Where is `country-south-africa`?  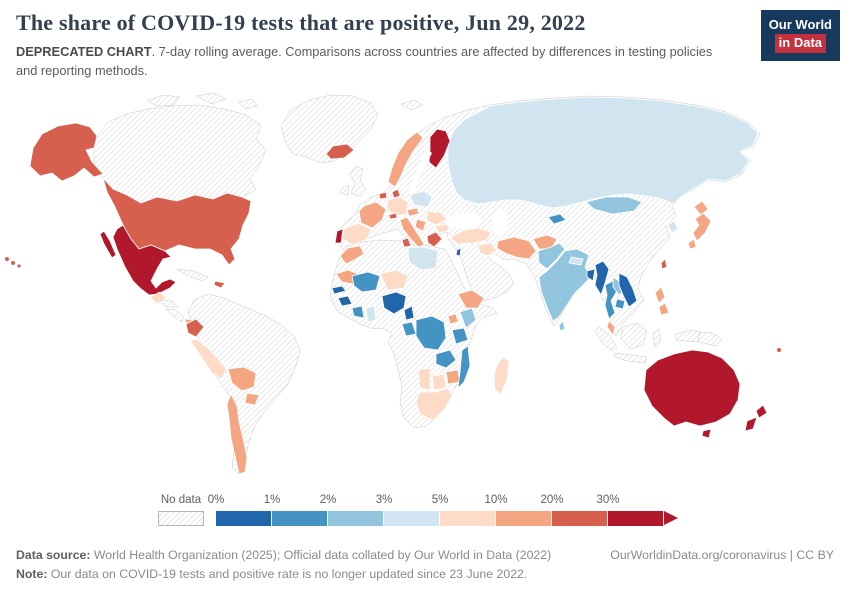
country-south-africa is located at coordinates (434, 404).